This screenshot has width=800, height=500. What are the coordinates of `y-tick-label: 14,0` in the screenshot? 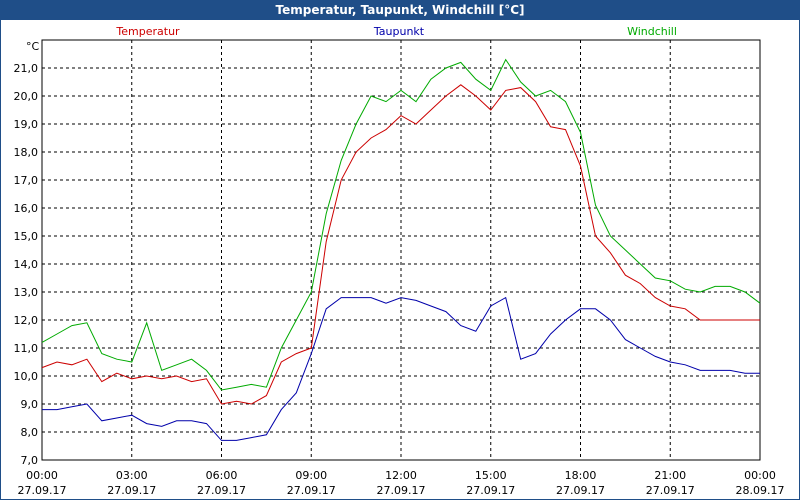 It's located at (26, 264).